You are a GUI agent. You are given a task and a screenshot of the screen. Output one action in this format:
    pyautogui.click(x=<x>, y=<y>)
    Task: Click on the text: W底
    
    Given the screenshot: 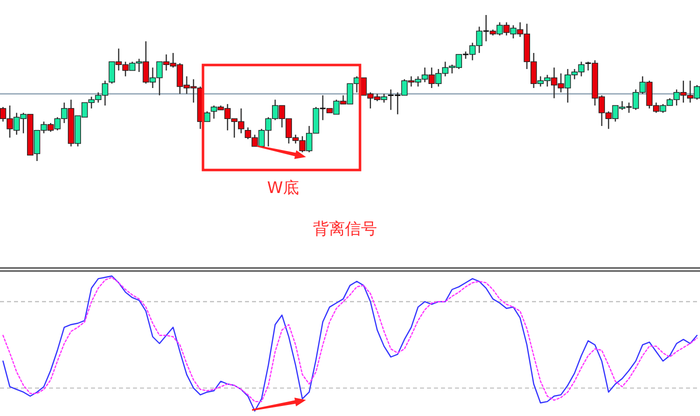 What is the action you would take?
    pyautogui.click(x=283, y=187)
    